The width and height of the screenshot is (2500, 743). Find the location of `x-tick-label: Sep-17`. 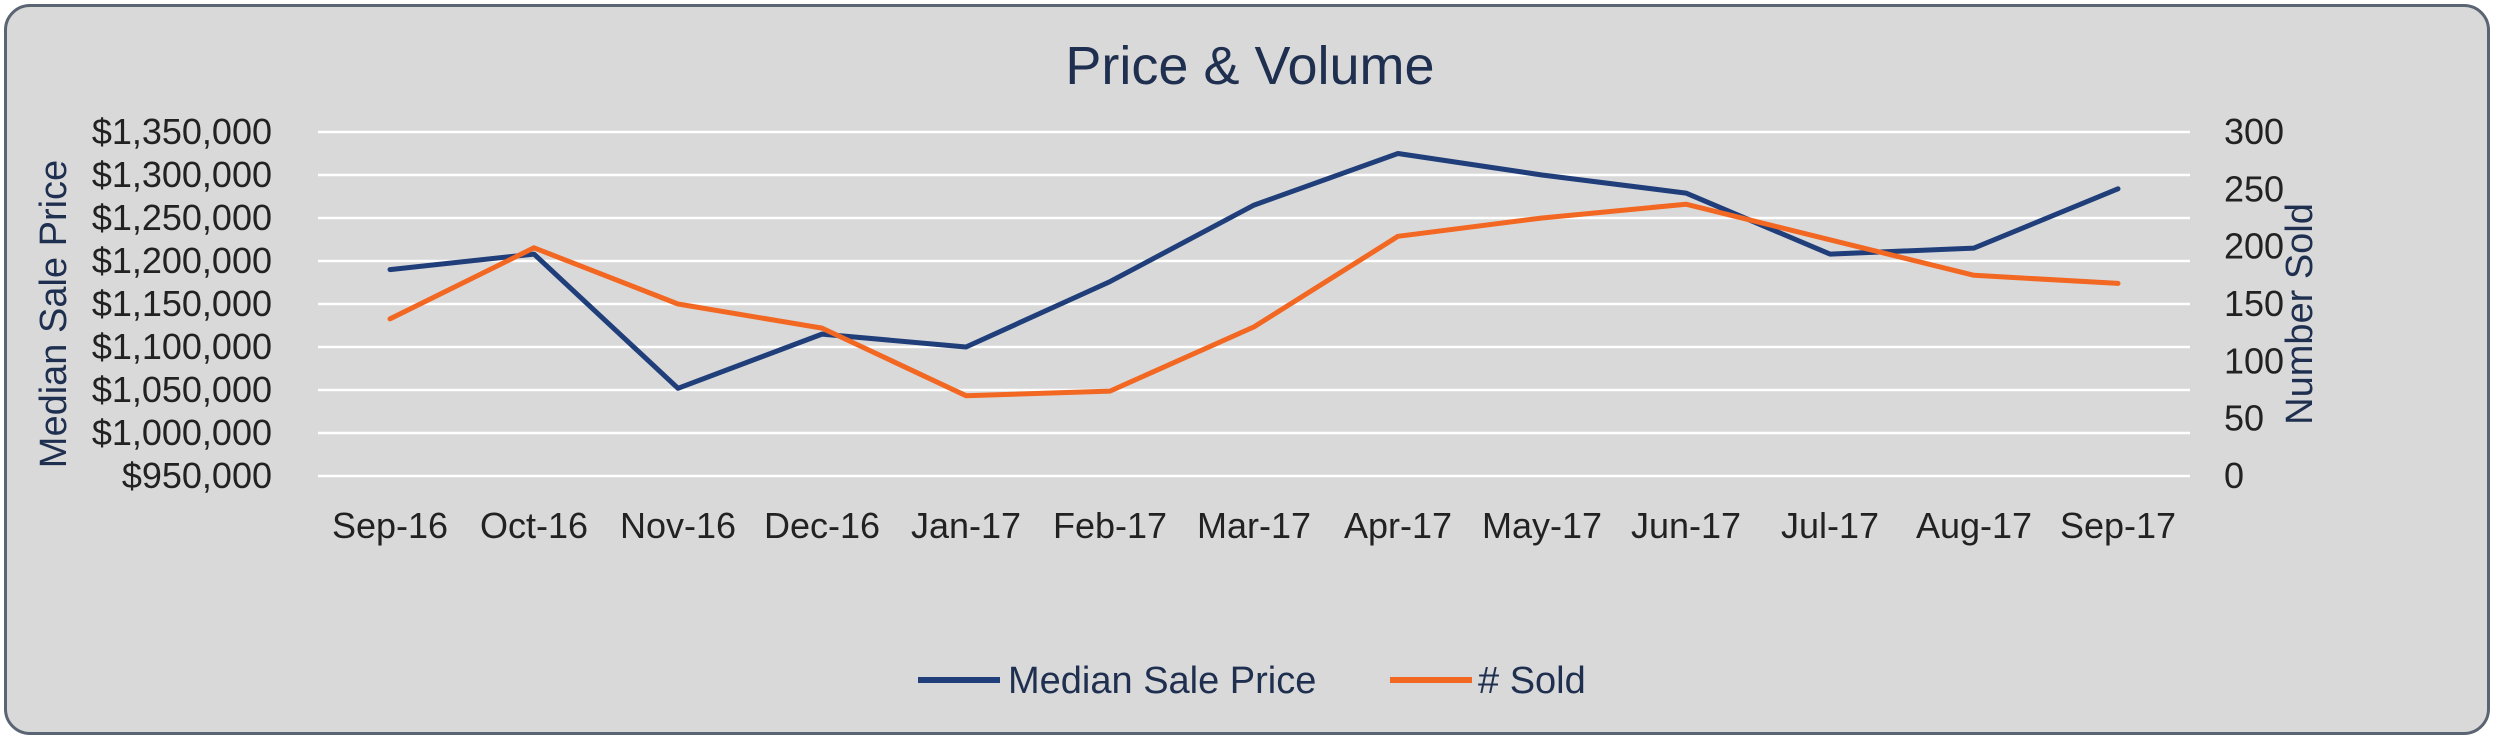

x-tick-label: Sep-17 is located at coordinates (2118, 525).